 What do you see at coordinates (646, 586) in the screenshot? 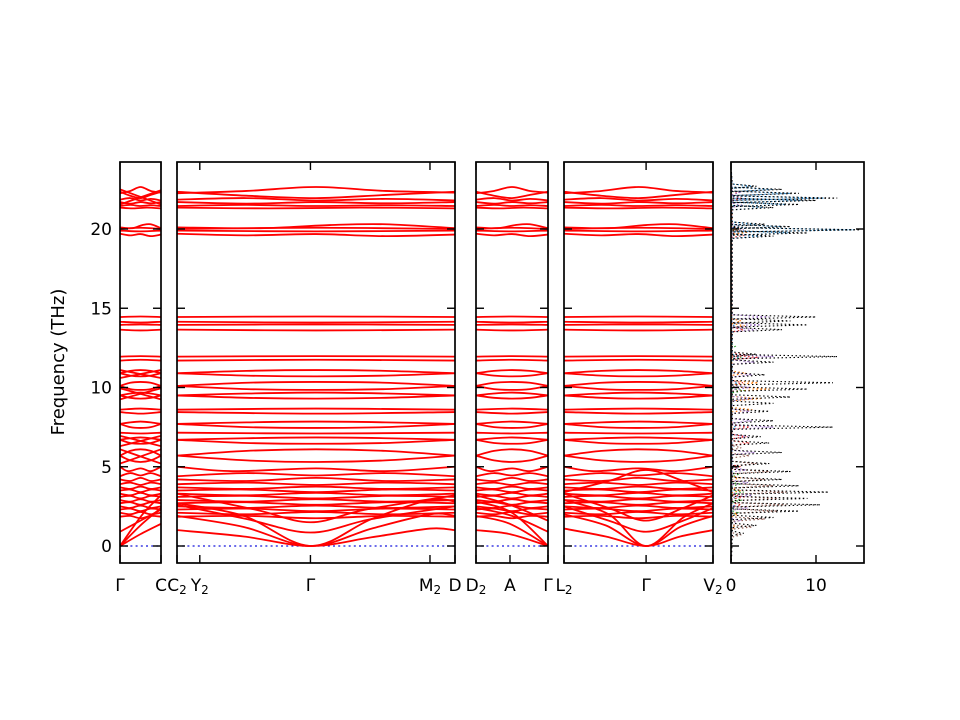
I see `x-tick-label-main: Γ` at bounding box center [646, 586].